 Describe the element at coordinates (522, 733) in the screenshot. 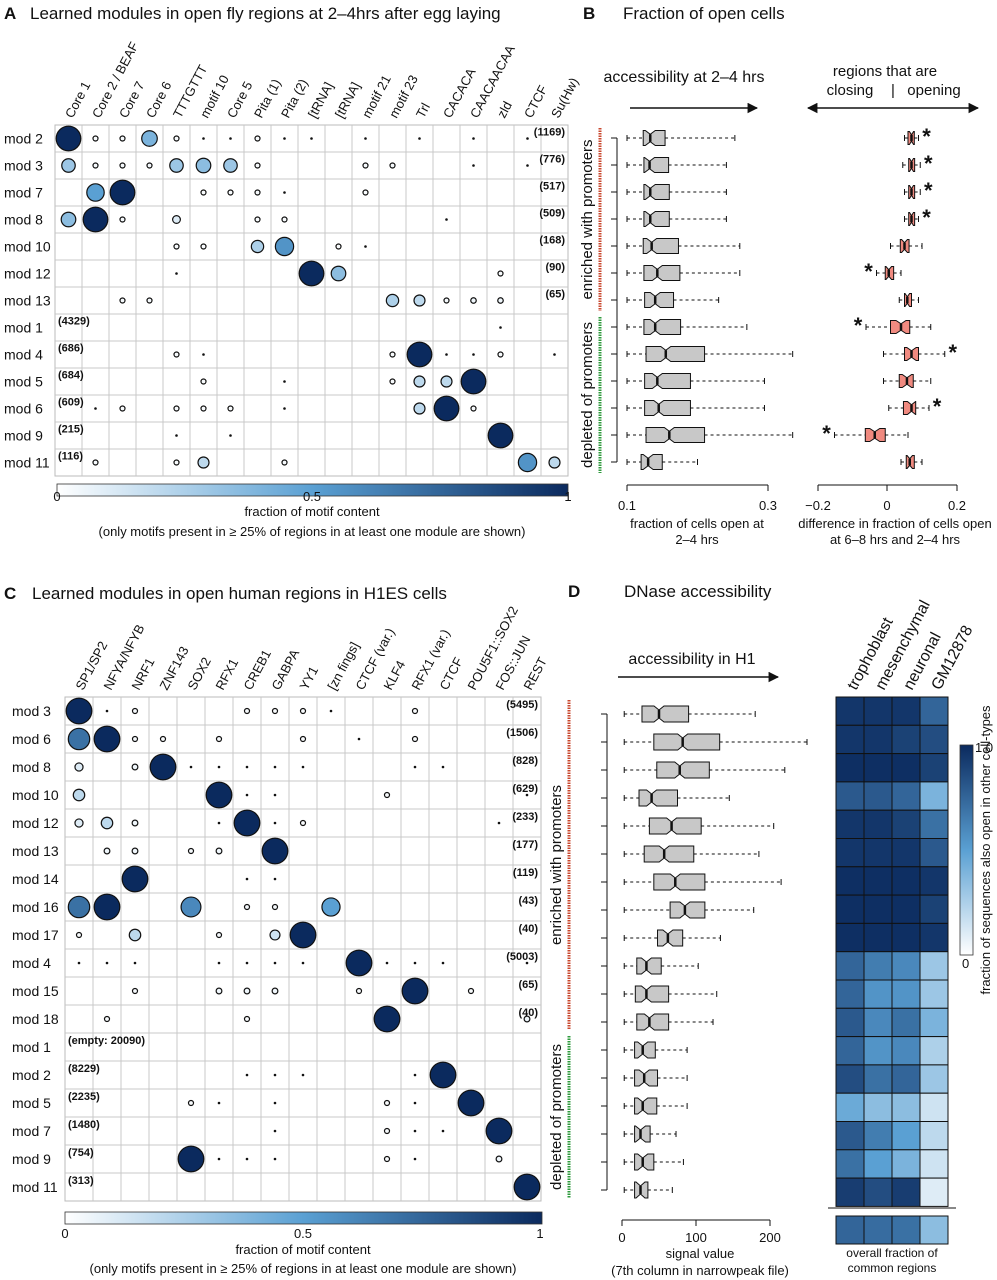

I see `module-count: (1506)` at that location.